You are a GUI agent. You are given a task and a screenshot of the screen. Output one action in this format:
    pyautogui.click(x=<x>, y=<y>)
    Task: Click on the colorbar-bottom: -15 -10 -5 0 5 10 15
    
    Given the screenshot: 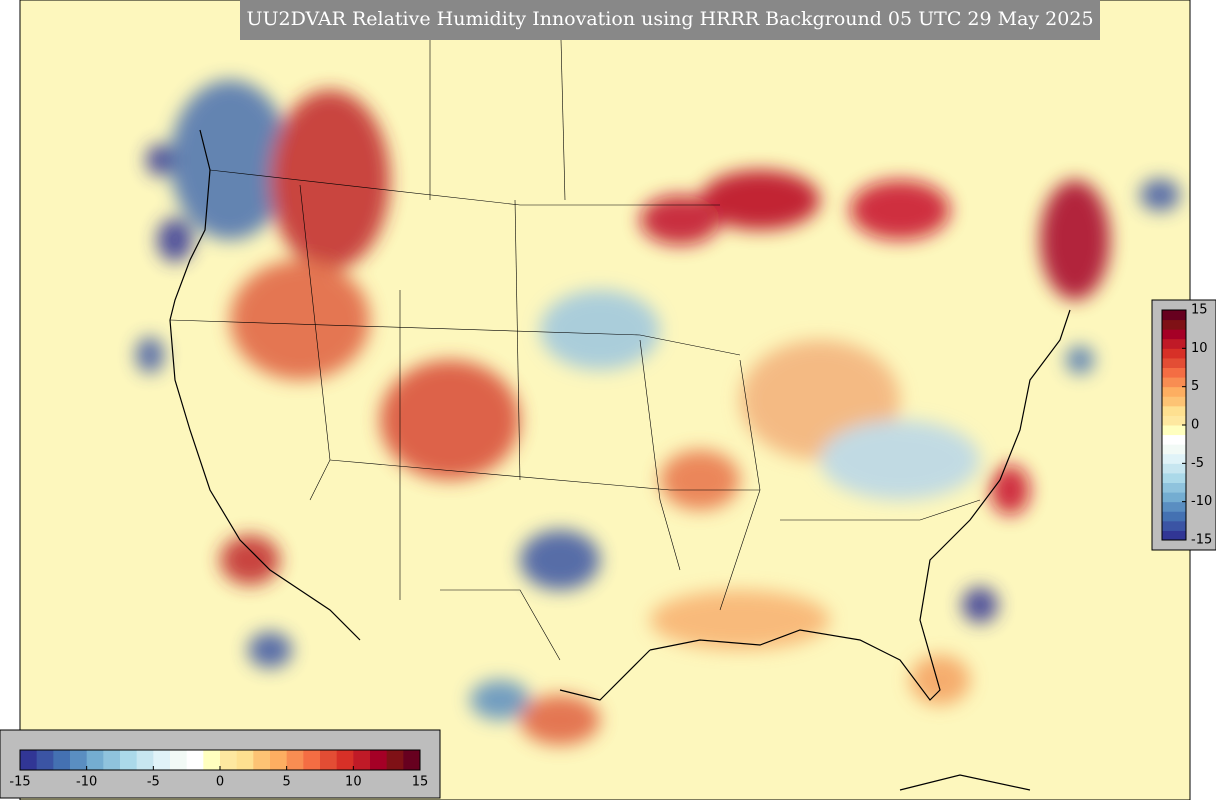 What is the action you would take?
    pyautogui.click(x=219, y=769)
    